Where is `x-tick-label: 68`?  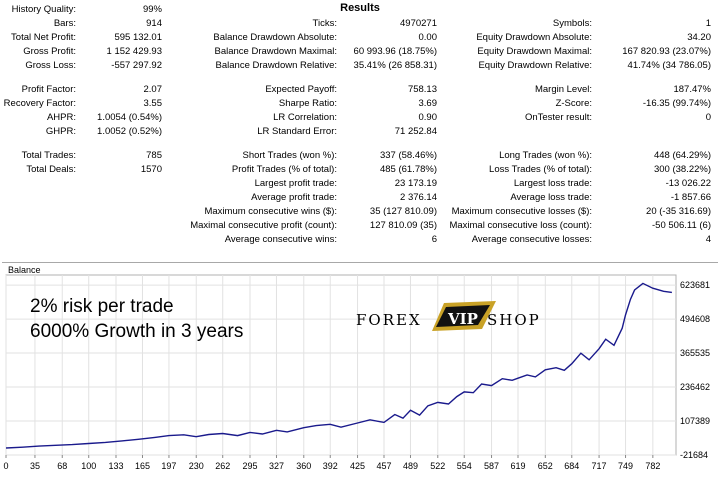 x-tick-label: 68 is located at coordinates (62, 466).